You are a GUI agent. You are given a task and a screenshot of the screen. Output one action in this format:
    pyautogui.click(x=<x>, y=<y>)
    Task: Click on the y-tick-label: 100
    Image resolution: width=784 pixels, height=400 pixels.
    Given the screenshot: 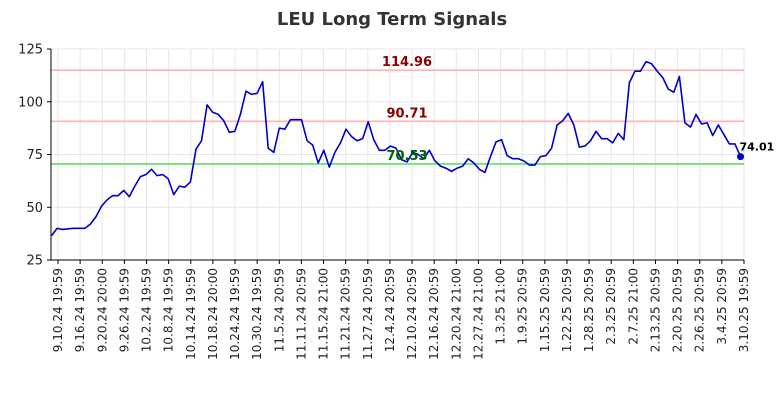 What is the action you would take?
    pyautogui.click(x=30, y=102)
    